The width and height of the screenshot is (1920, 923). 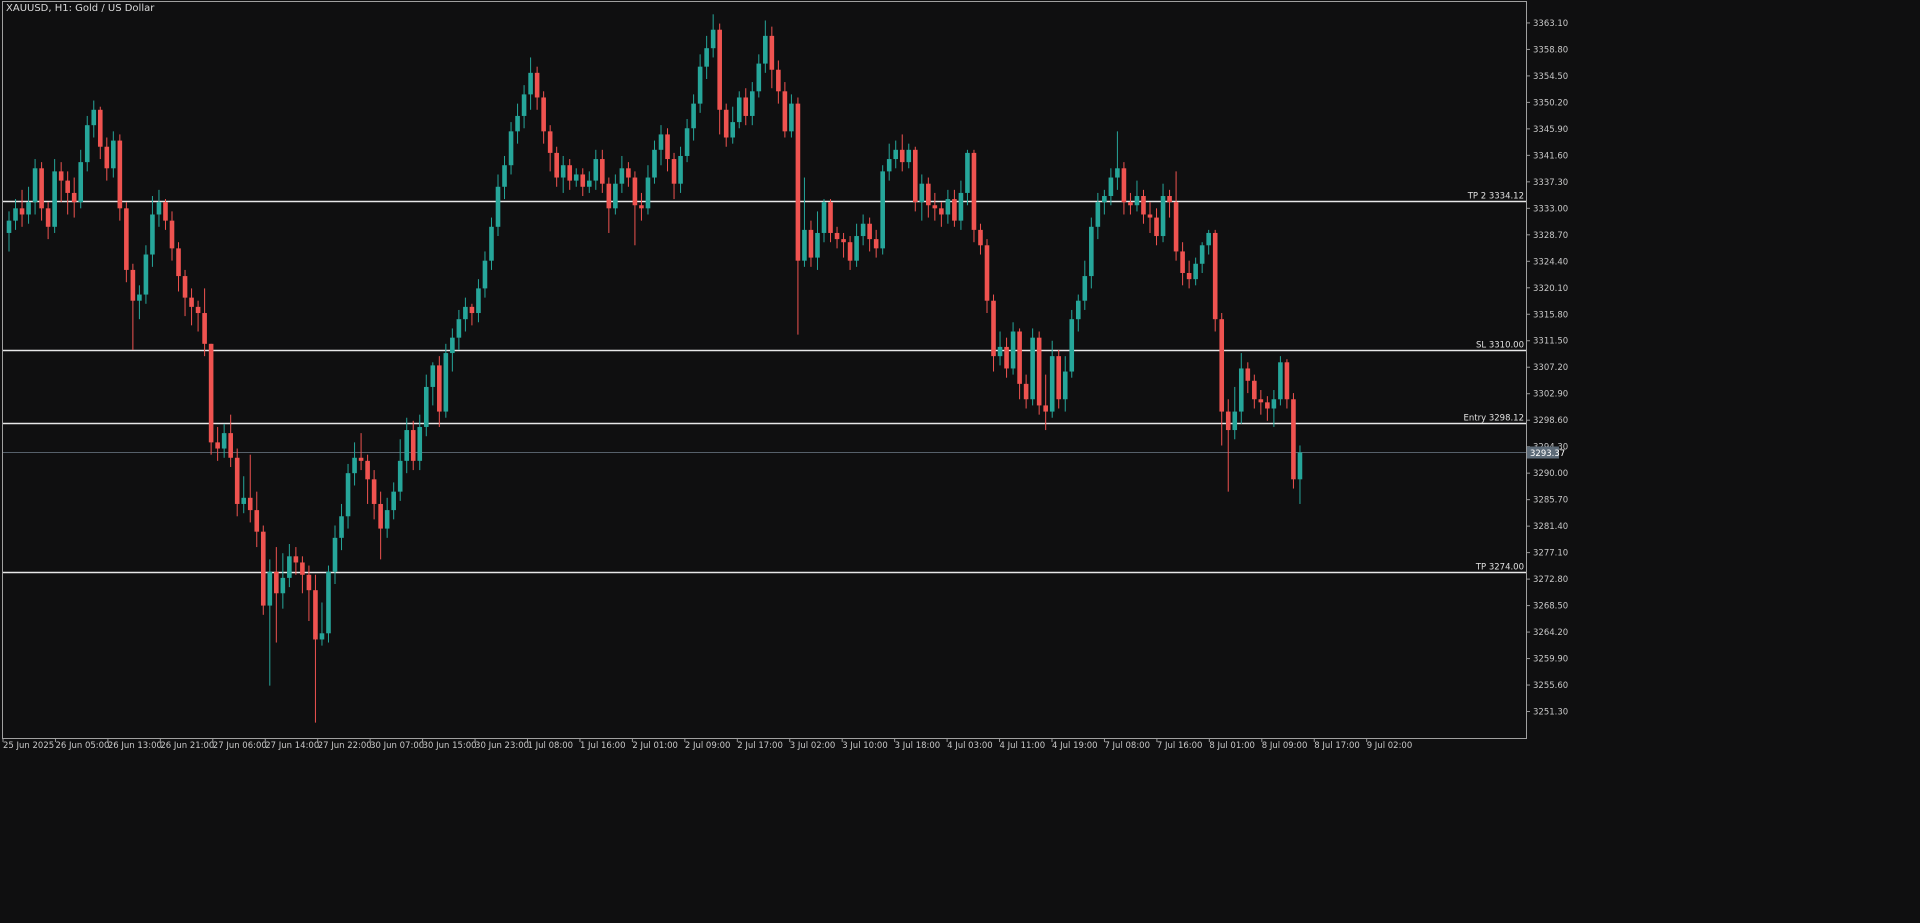 I want to click on y-tick-label: 3320.10, so click(x=1550, y=289).